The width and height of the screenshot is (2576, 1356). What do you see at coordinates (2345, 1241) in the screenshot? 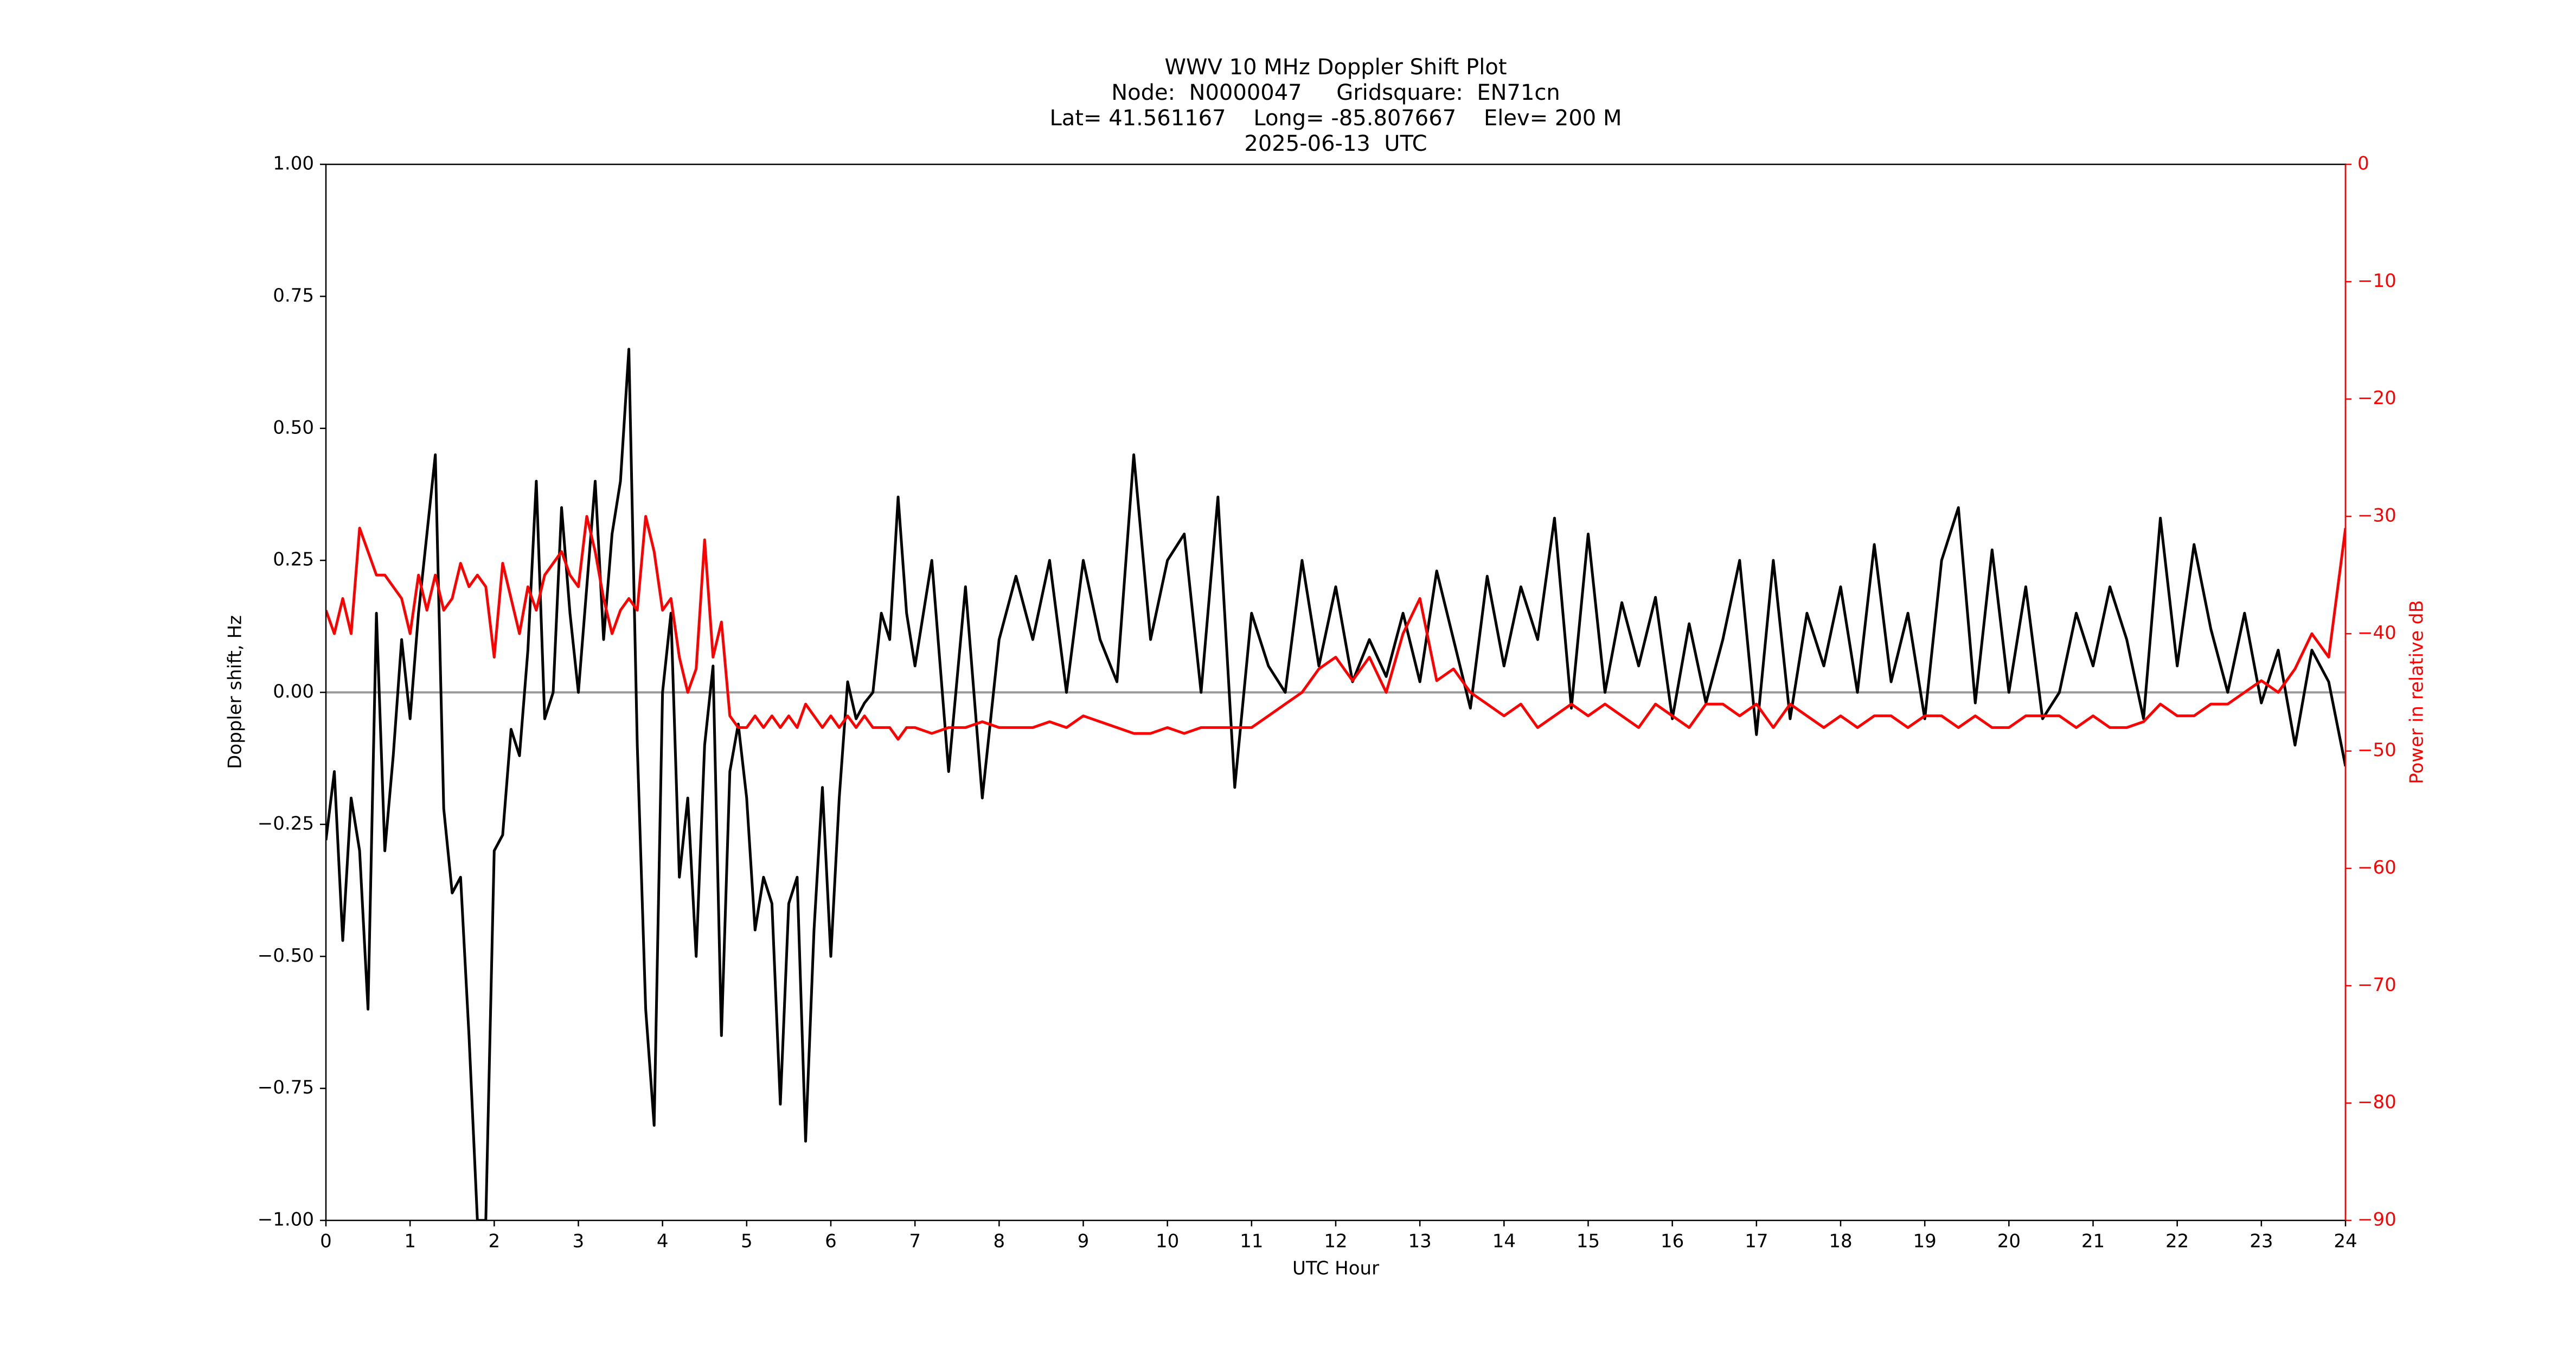
I see `x-tick-label: 24` at bounding box center [2345, 1241].